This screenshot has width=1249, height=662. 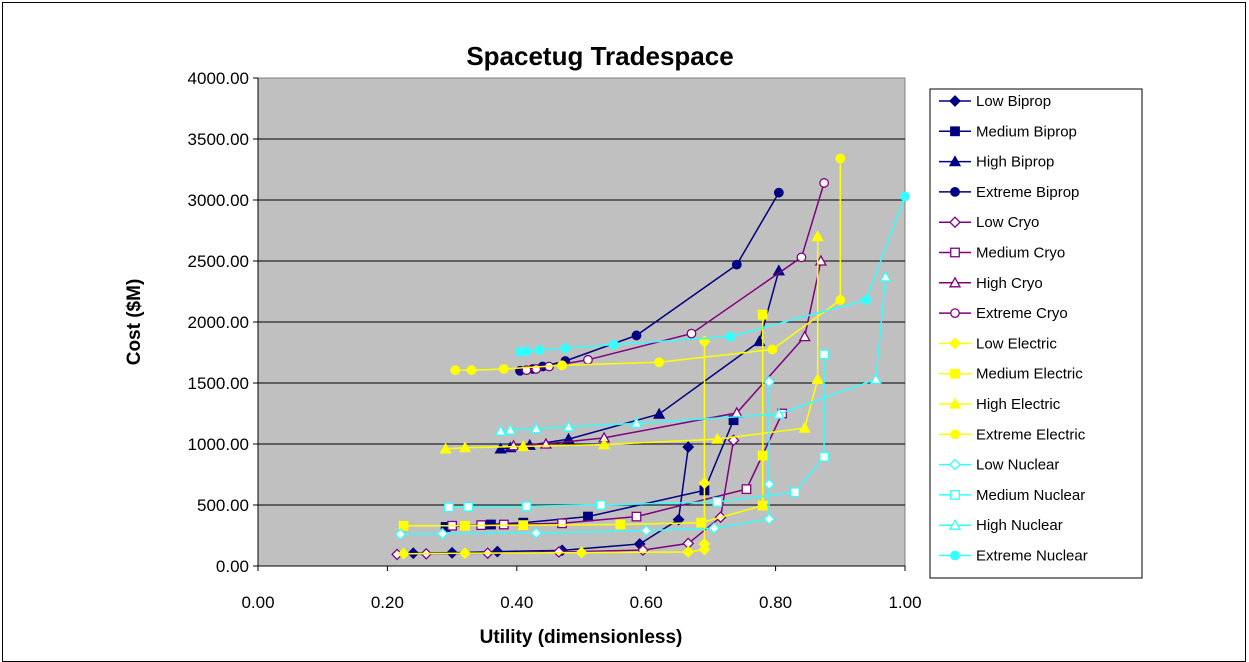 What do you see at coordinates (1017, 465) in the screenshot?
I see `legend-label: Low Nuclear` at bounding box center [1017, 465].